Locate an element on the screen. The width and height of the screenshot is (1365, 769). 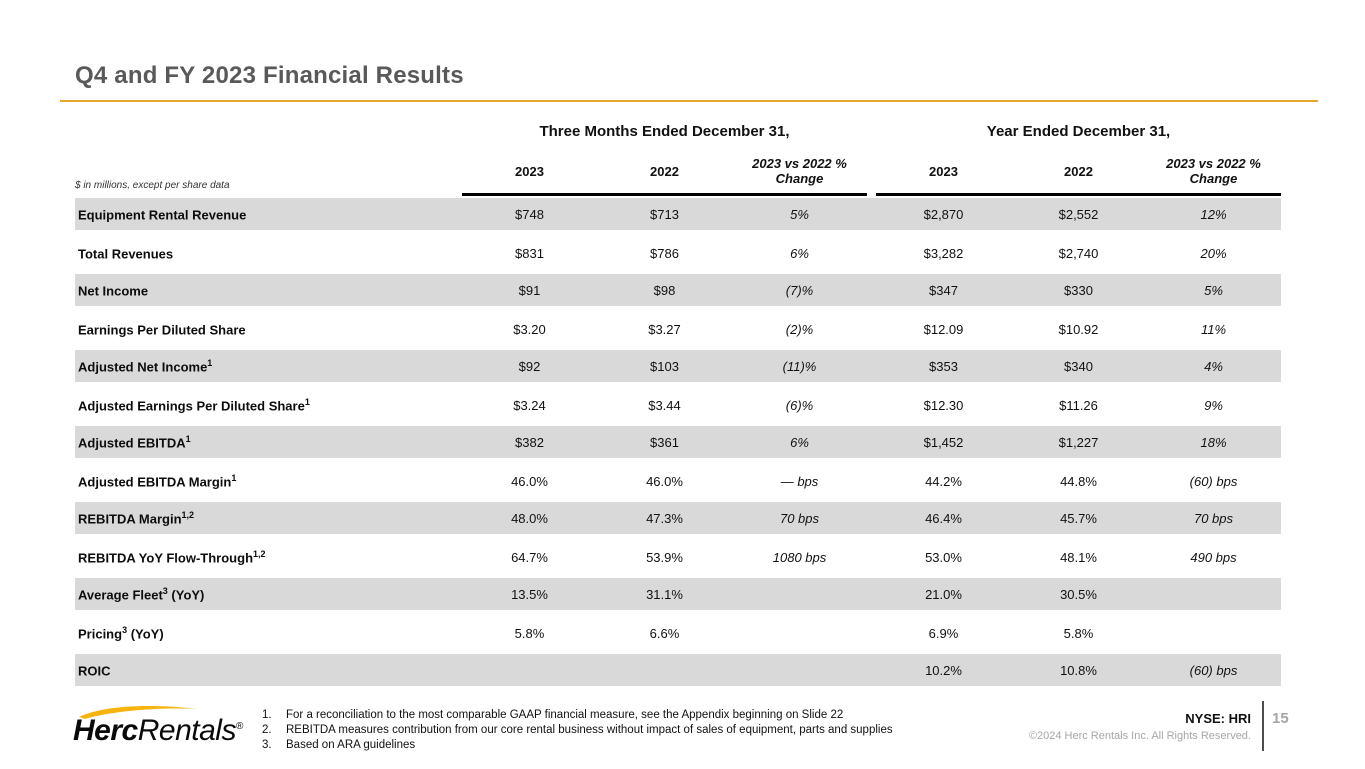
metric-label: Adjusted Earnings Per Diluted Share1 is located at coordinates (194, 405).